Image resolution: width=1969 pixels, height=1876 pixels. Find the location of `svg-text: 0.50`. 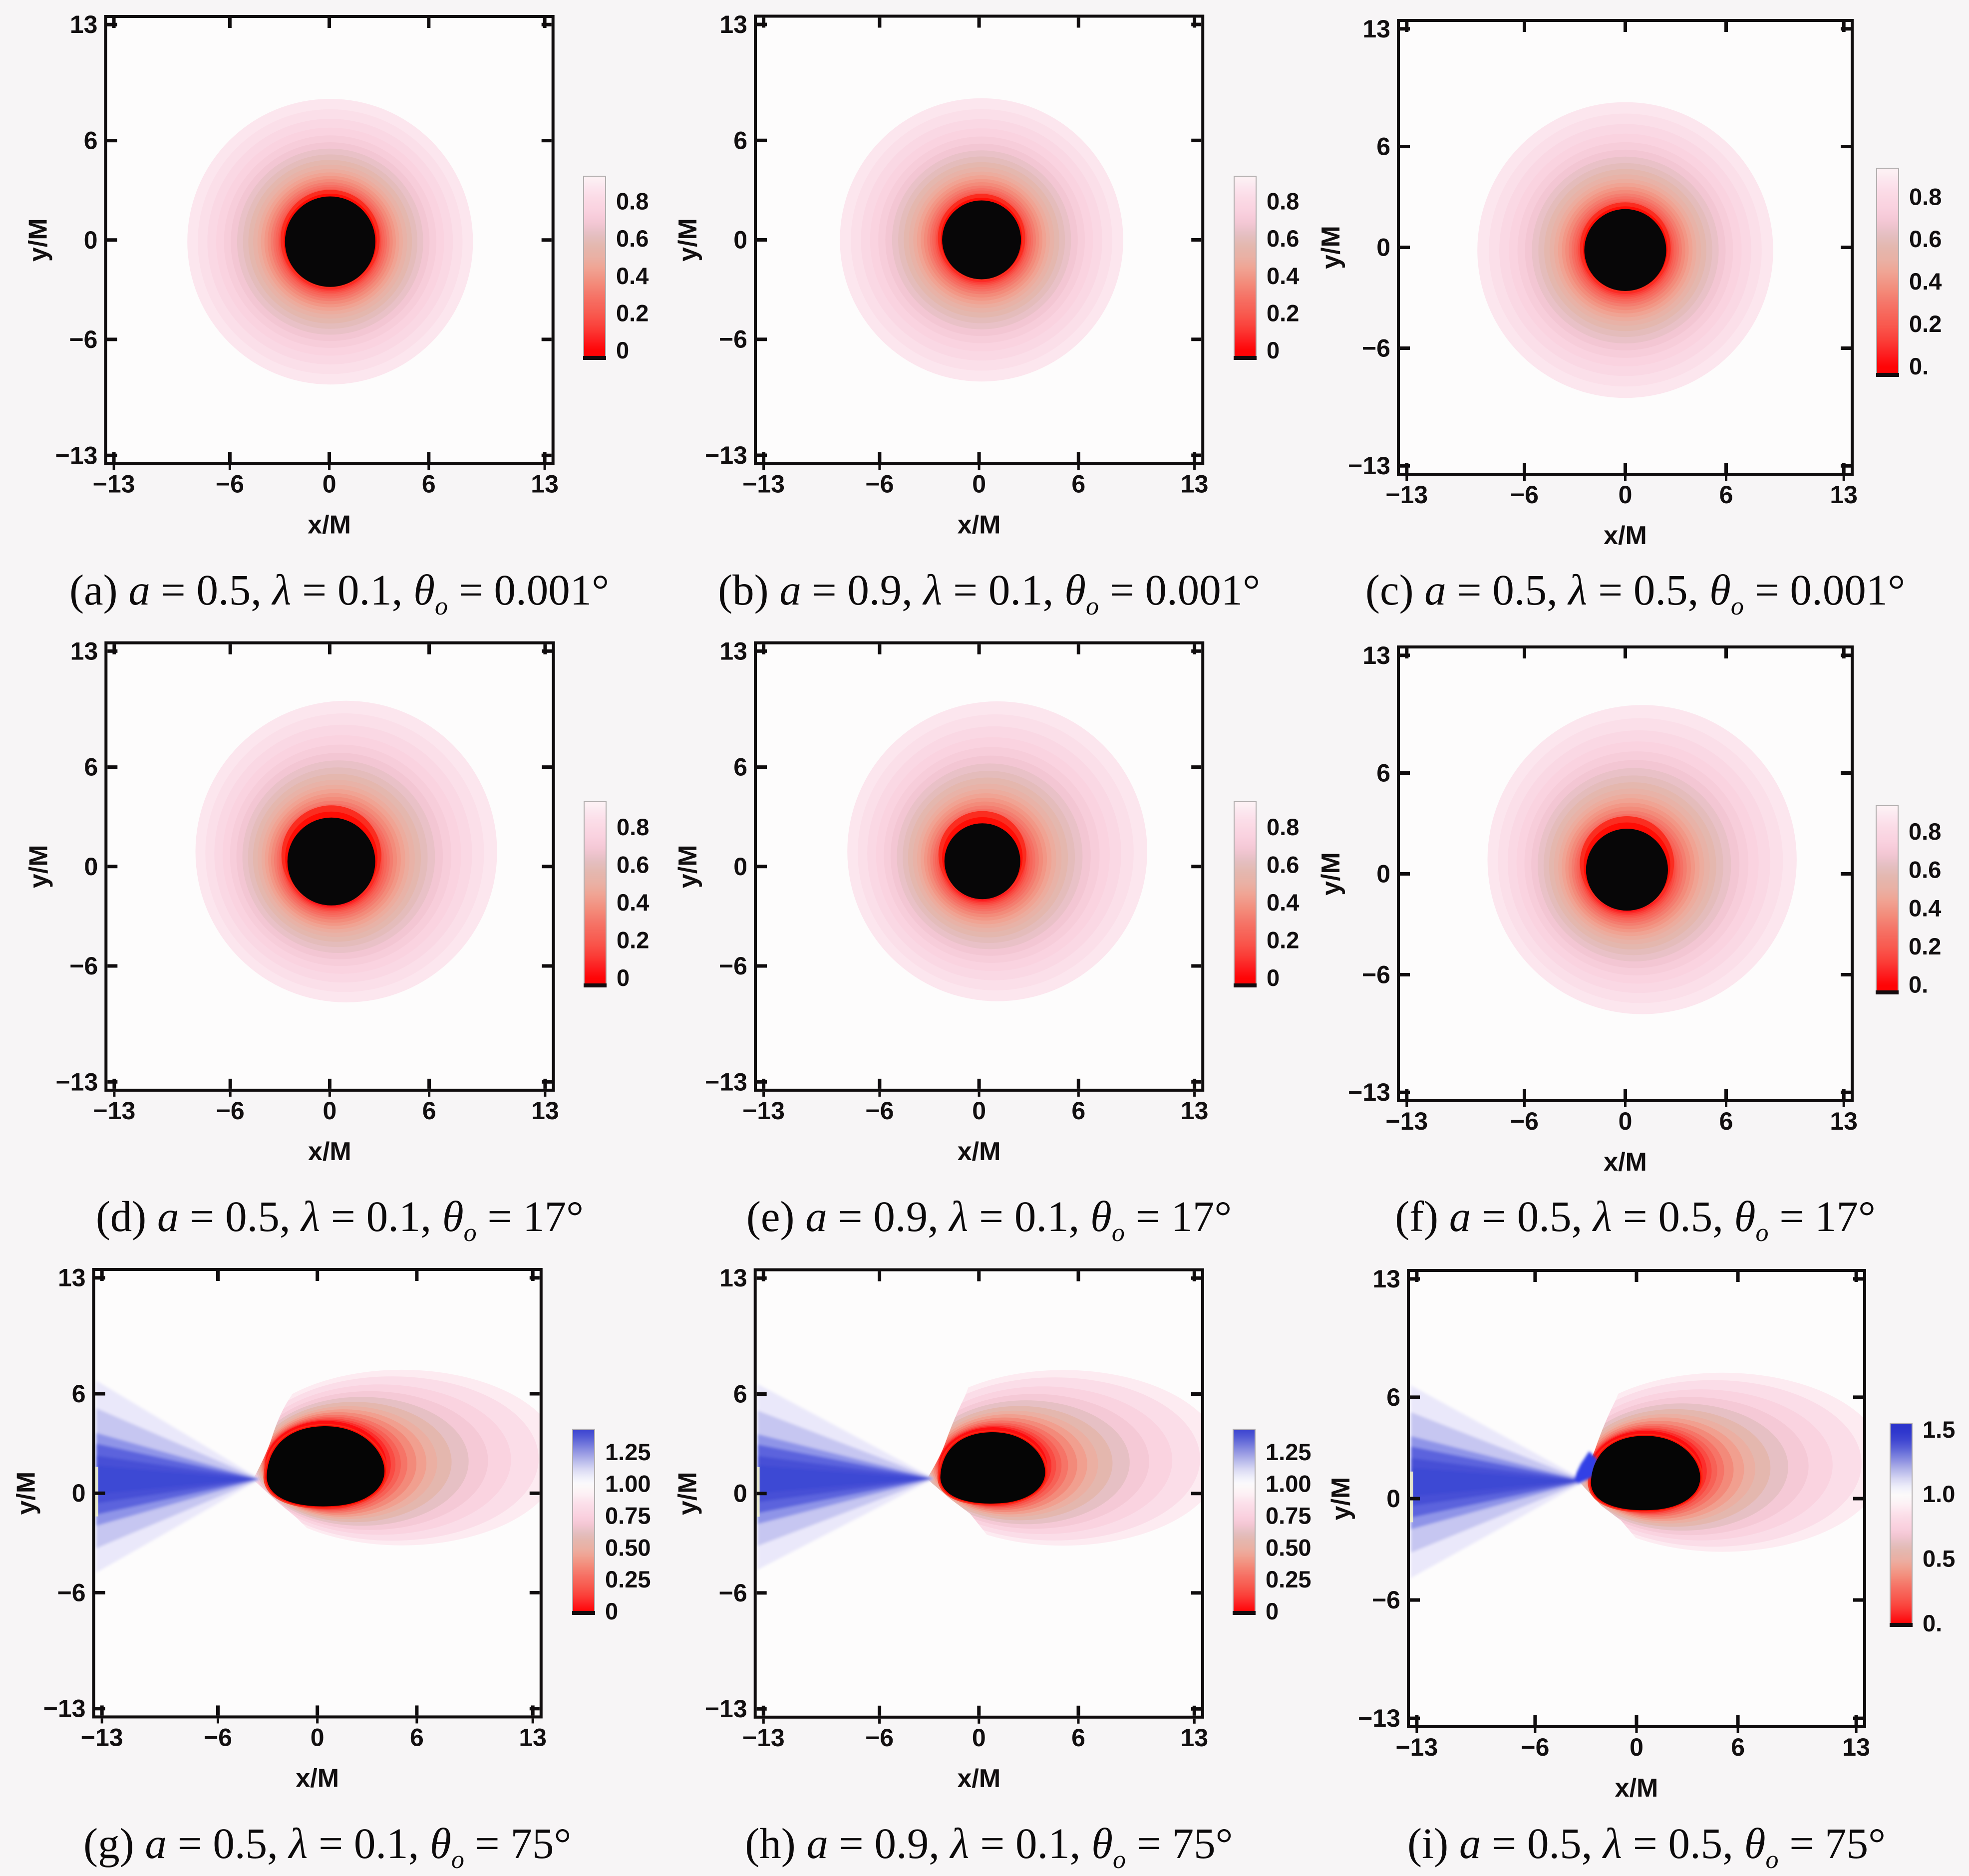

svg-text: 0.50 is located at coordinates (1288, 1547).